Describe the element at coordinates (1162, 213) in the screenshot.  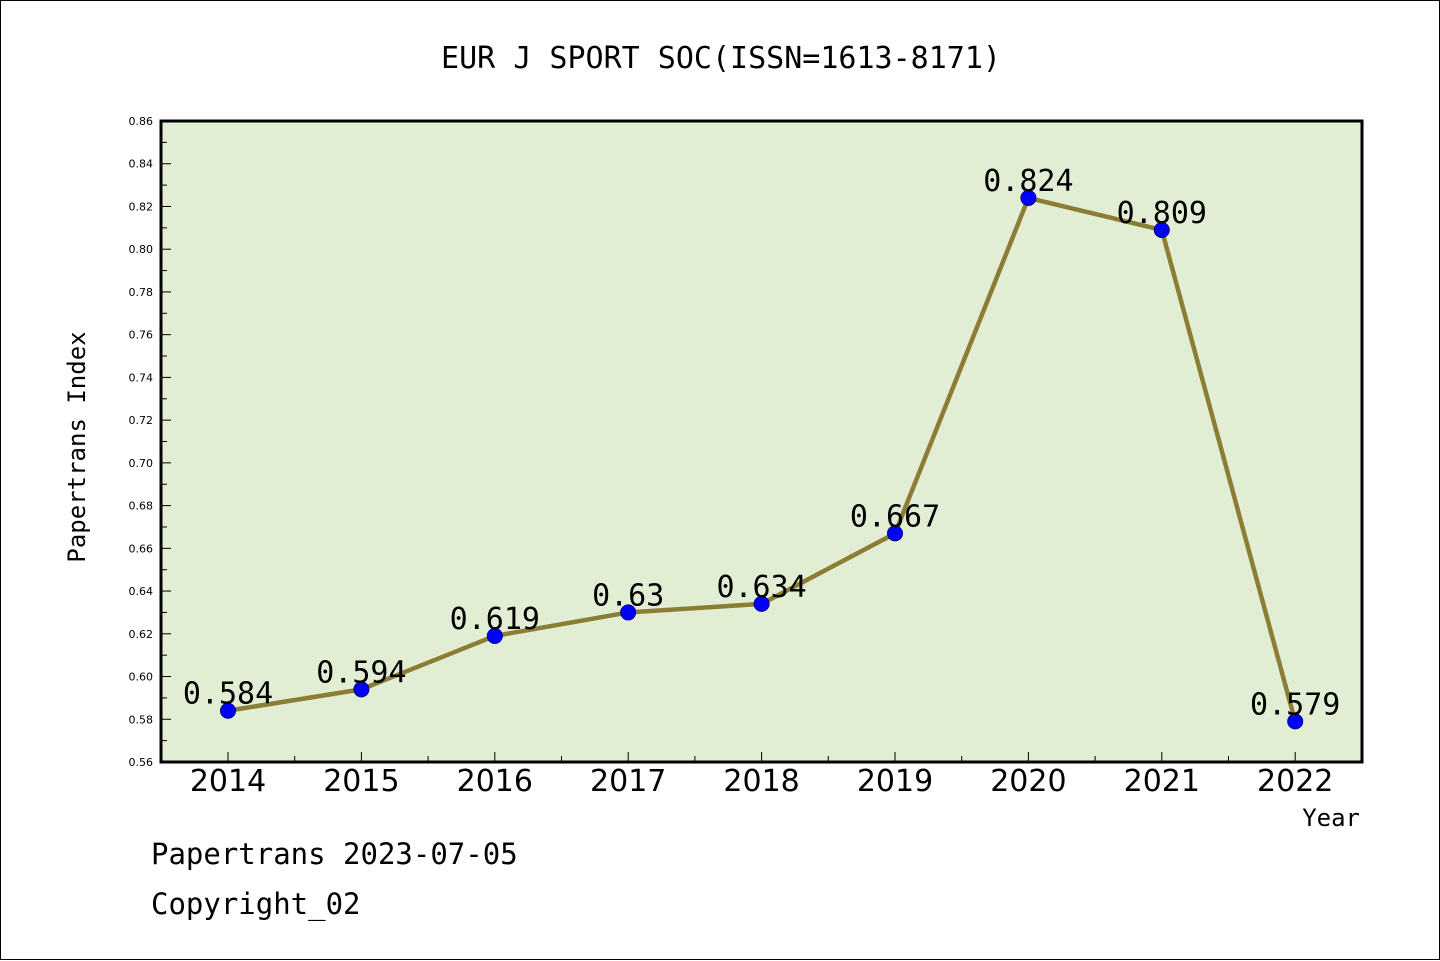
I see `data-label: 0.809` at that location.